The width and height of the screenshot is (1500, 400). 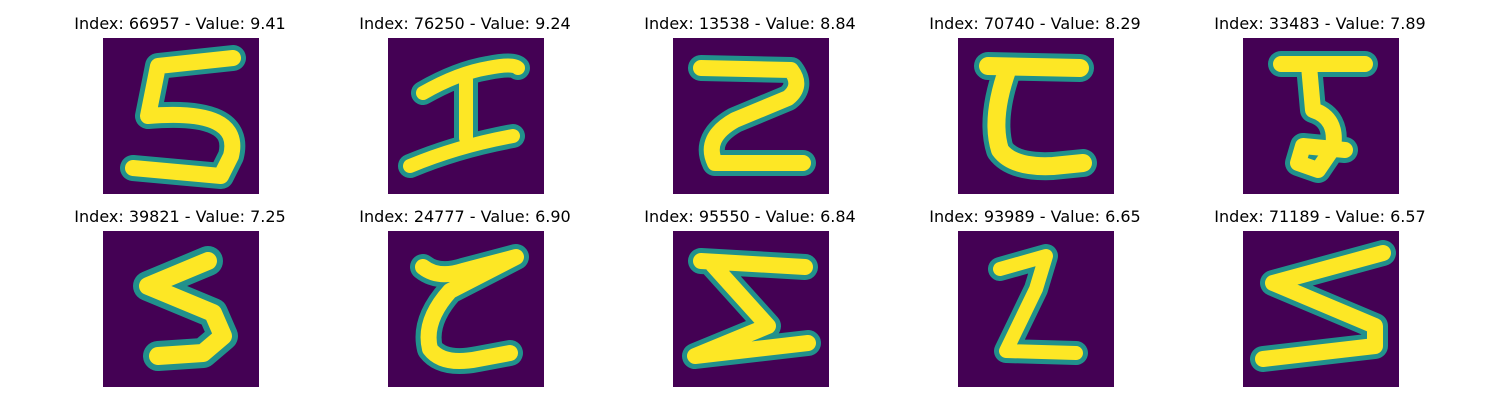 I want to click on image-cell: Index: 13538 - Value: 8.84, so click(x=760, y=104).